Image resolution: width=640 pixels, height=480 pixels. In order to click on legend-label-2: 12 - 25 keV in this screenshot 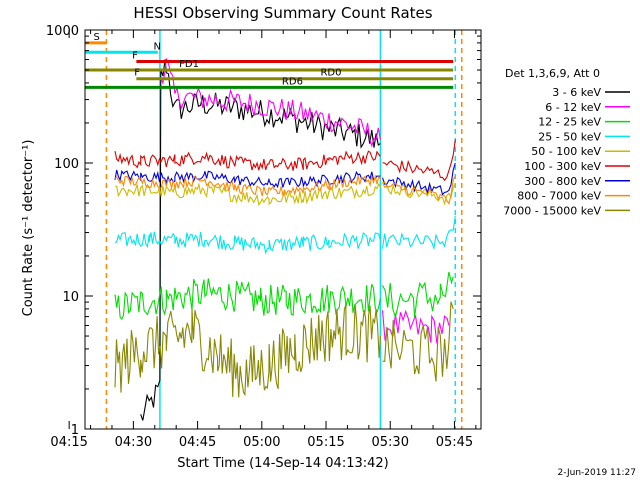, I will do `click(569, 122)`.